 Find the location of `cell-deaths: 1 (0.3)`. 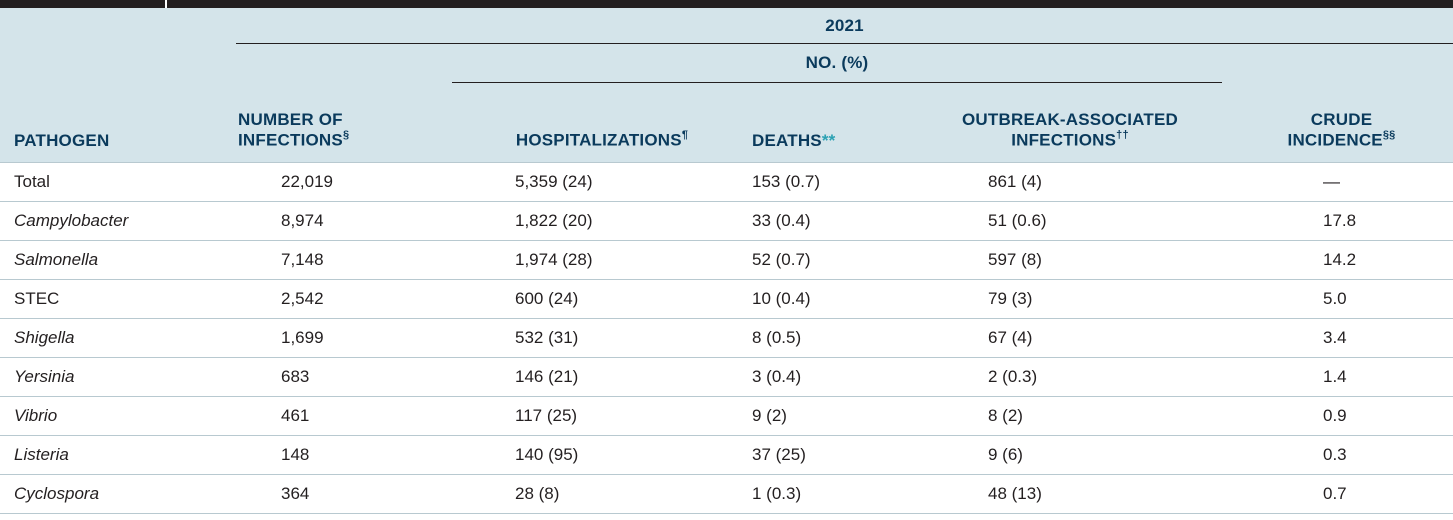

cell-deaths: 1 (0.3) is located at coordinates (831, 494).